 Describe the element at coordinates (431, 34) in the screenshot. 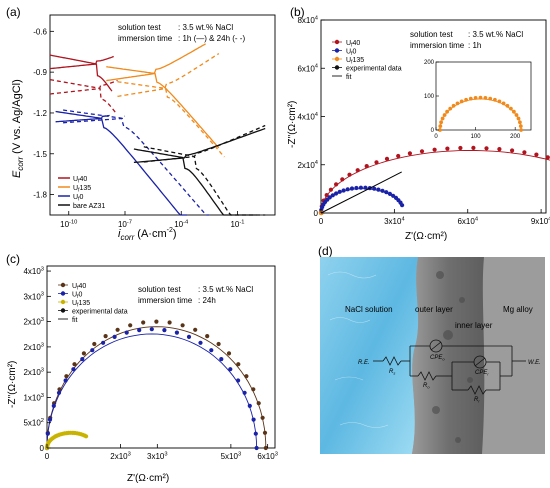

I see `panel-b-info-key-1: solution test` at that location.